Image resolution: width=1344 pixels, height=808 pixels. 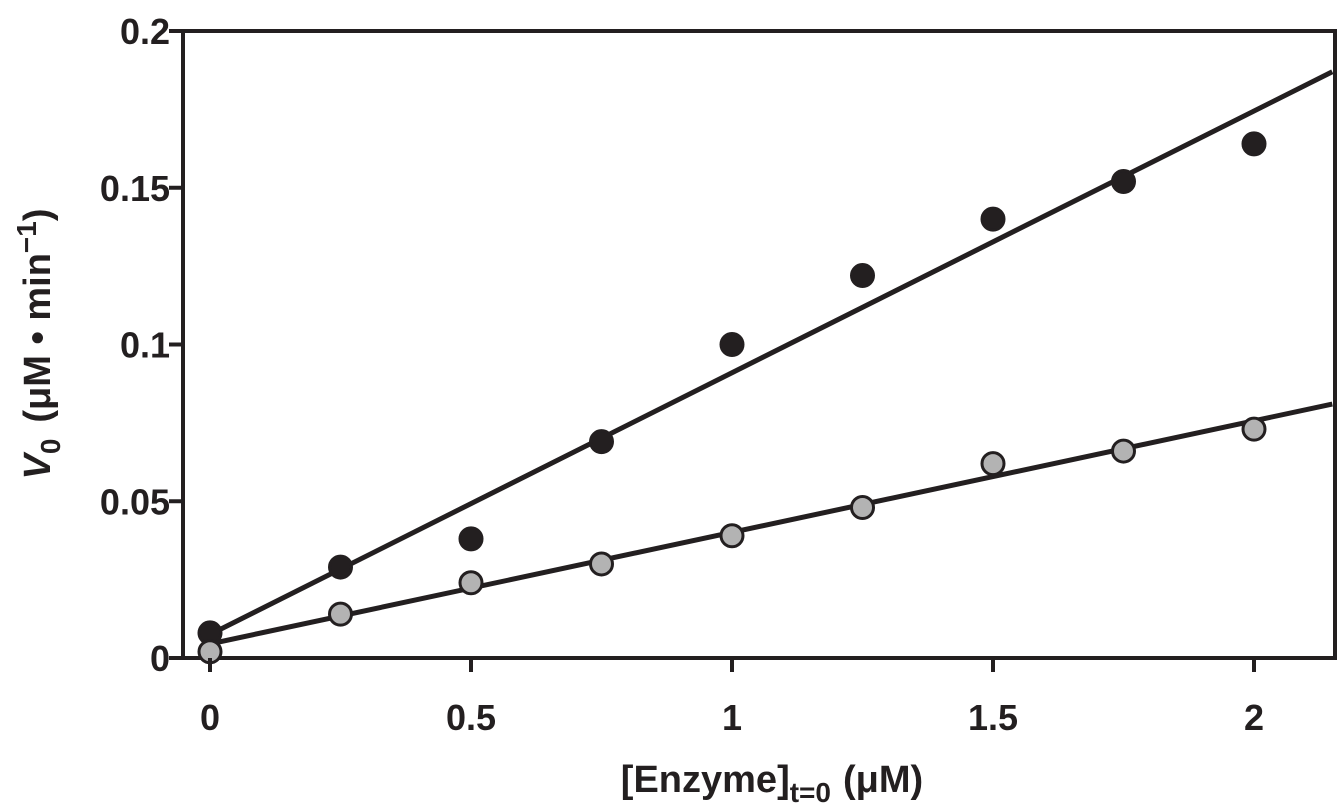 I want to click on y-axis-title-subscript: 0, so click(x=50, y=447).